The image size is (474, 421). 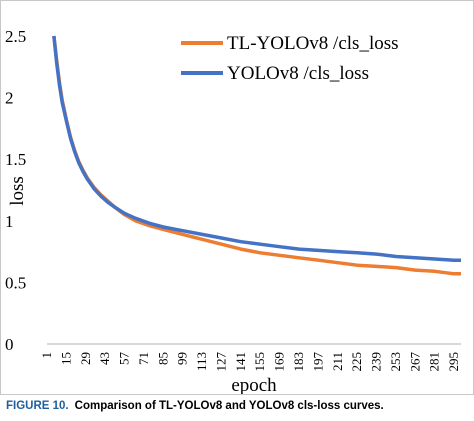 What do you see at coordinates (298, 73) in the screenshot?
I see `legend-label-yolov8: YOLOv8 /cls_loss` at bounding box center [298, 73].